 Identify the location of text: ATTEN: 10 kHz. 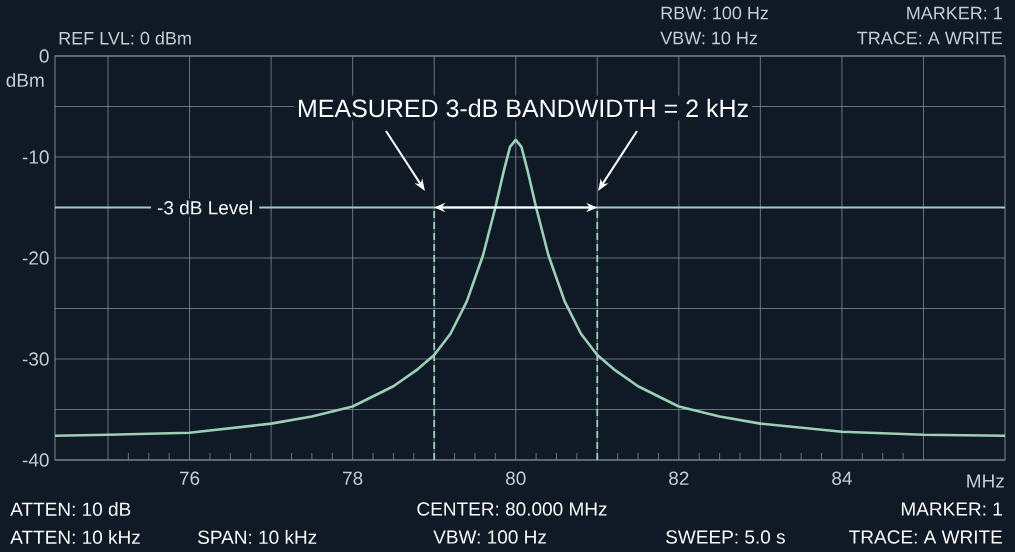
(75, 537).